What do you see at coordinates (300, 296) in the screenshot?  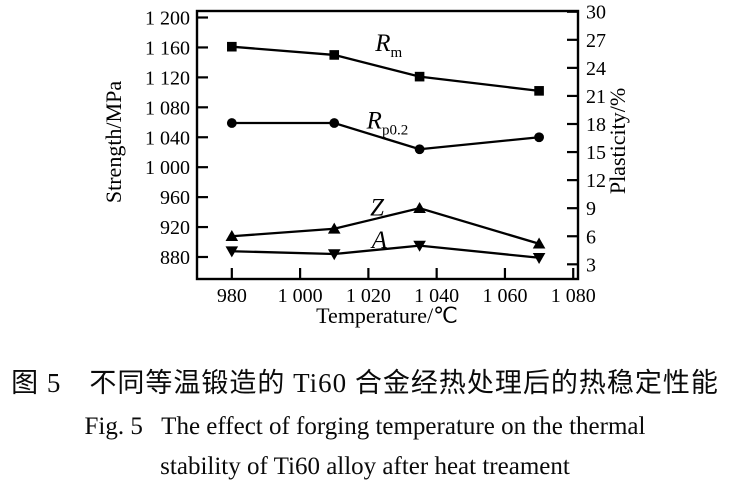 I see `x-axis-tick-label: 1 000` at bounding box center [300, 296].